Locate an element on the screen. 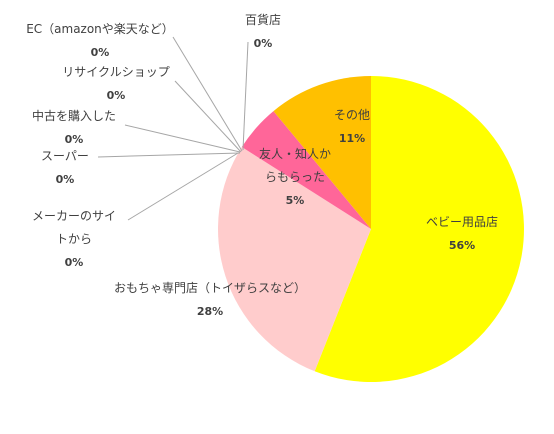  slice-label: おもちゃ専門店（トイザらスなど） 28% is located at coordinates (210, 299).